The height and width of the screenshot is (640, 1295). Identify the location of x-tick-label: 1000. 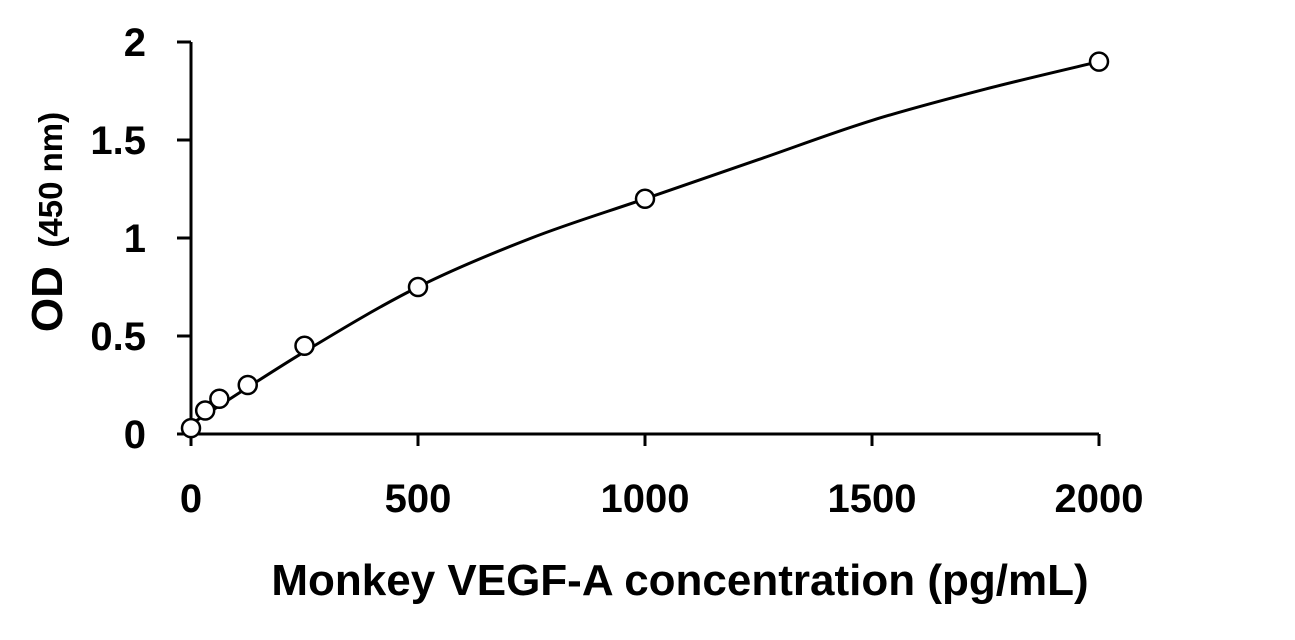
(645, 499).